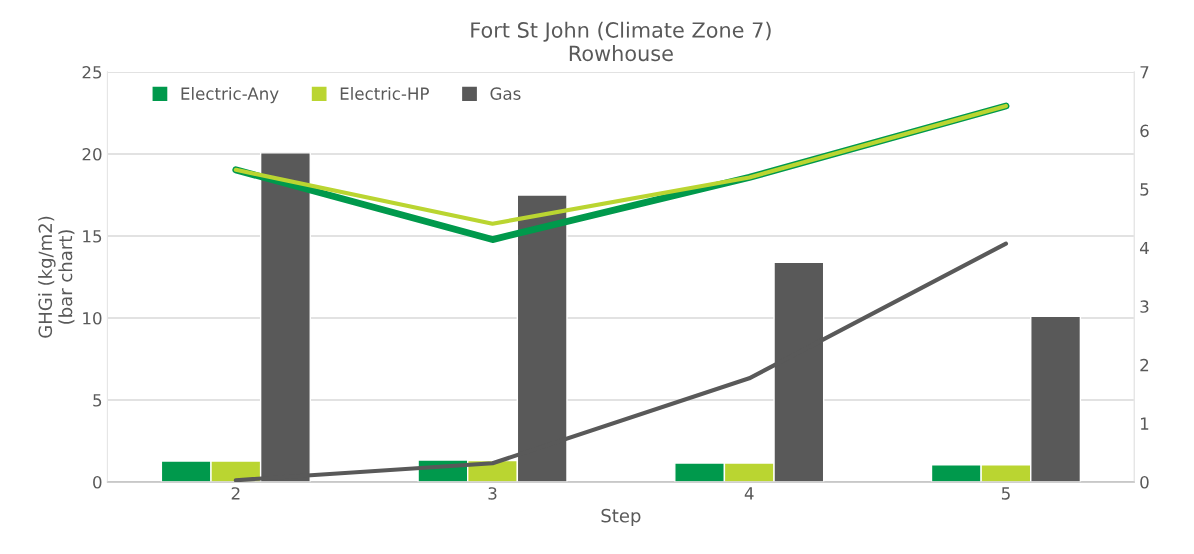 The width and height of the screenshot is (1194, 554). What do you see at coordinates (1144, 131) in the screenshot?
I see `y2-tick-label: 6` at bounding box center [1144, 131].